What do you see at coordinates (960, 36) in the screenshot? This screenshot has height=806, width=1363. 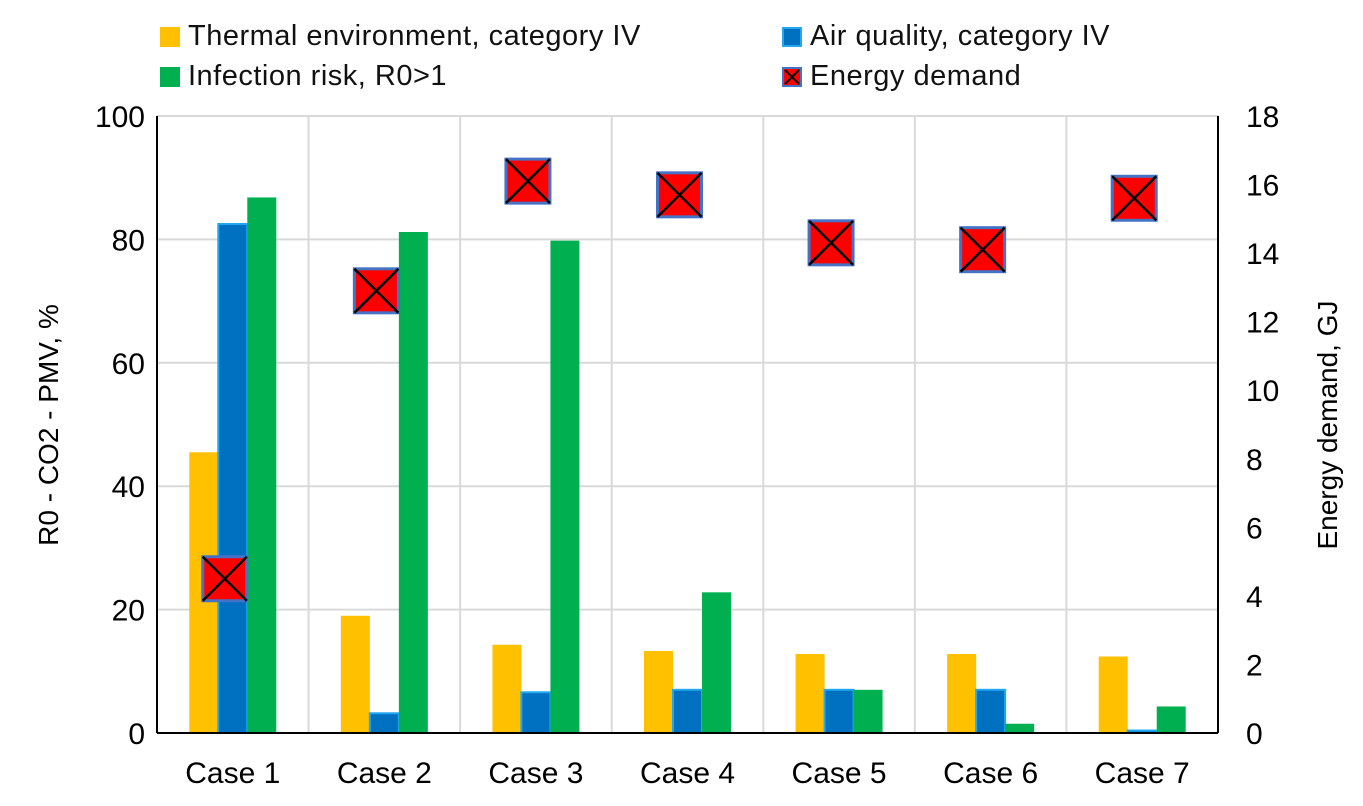 I see `legend-label-air: Air quality, category IV` at bounding box center [960, 36].